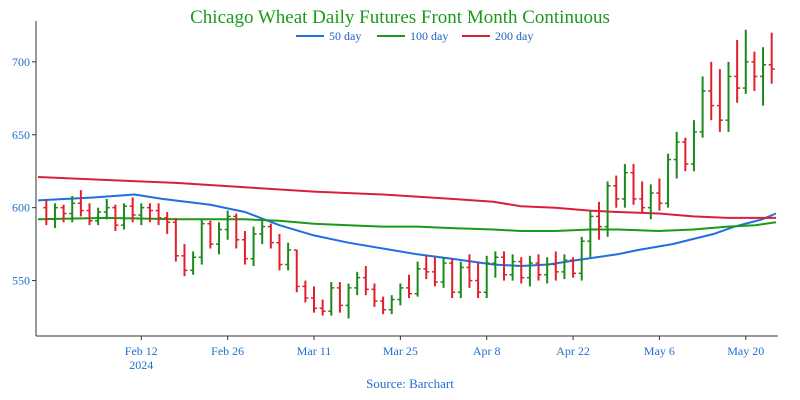 The image size is (800, 400). What do you see at coordinates (573, 351) in the screenshot?
I see `x-tick-label: Apr 22` at bounding box center [573, 351].